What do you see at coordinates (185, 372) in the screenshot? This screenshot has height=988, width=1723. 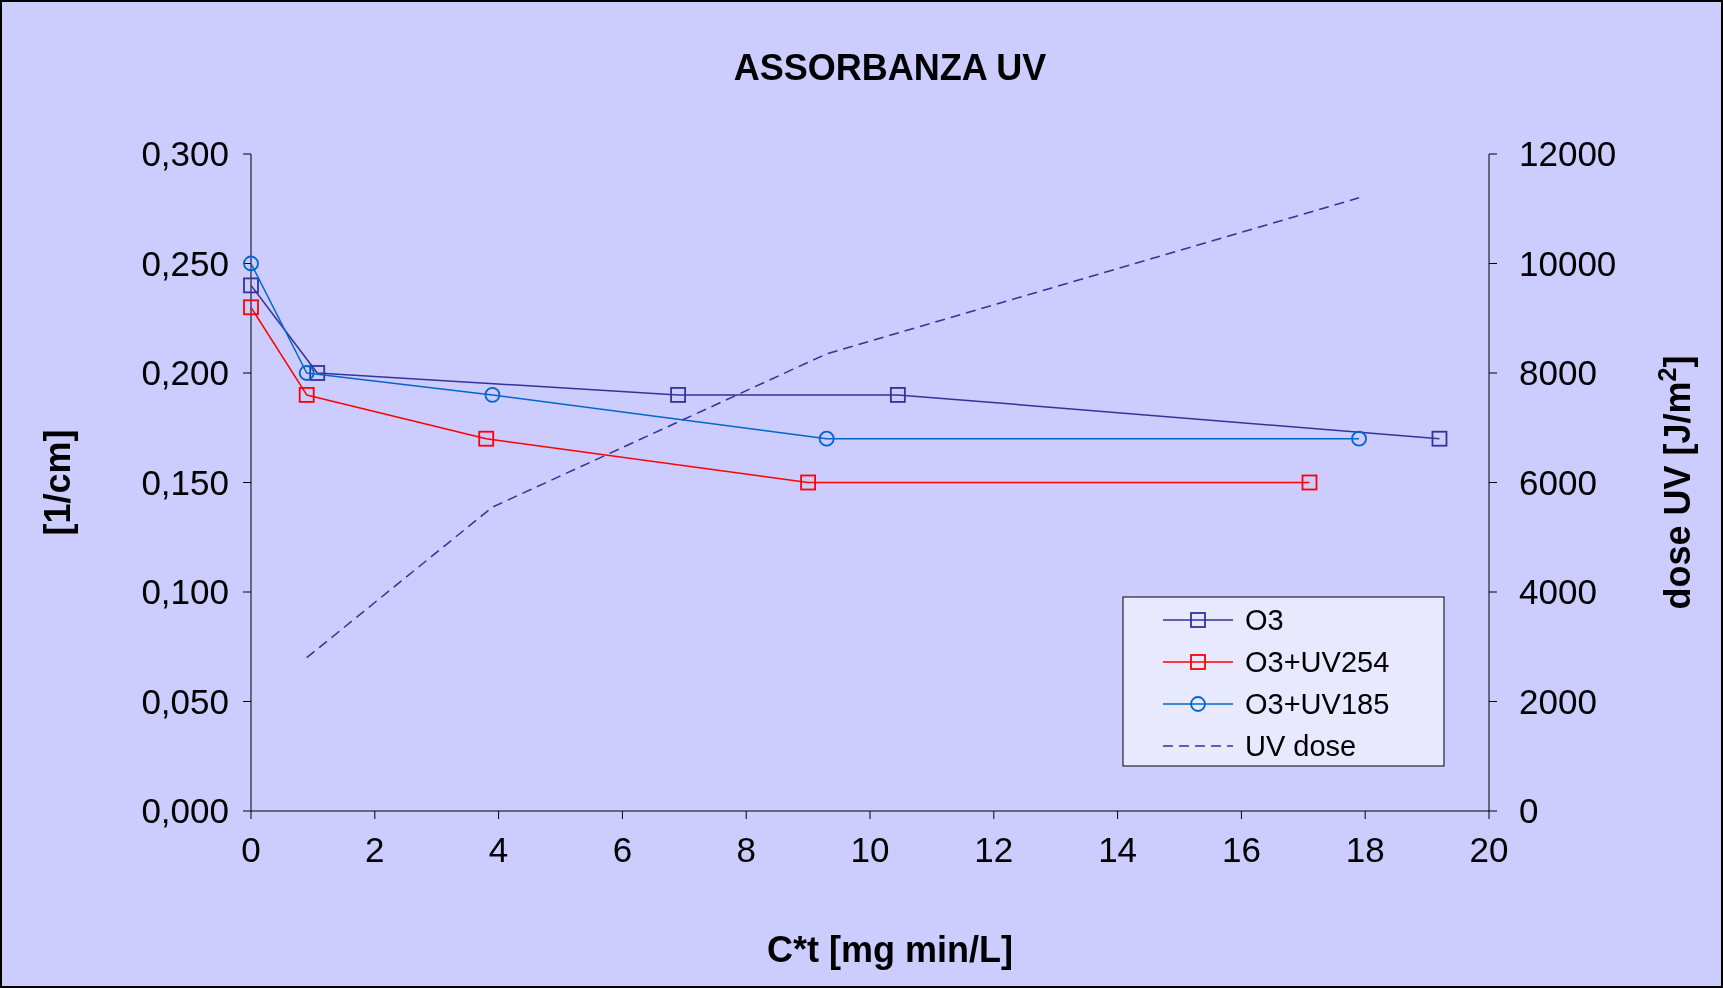 I see `y-tick-label: 0,200` at bounding box center [185, 372].